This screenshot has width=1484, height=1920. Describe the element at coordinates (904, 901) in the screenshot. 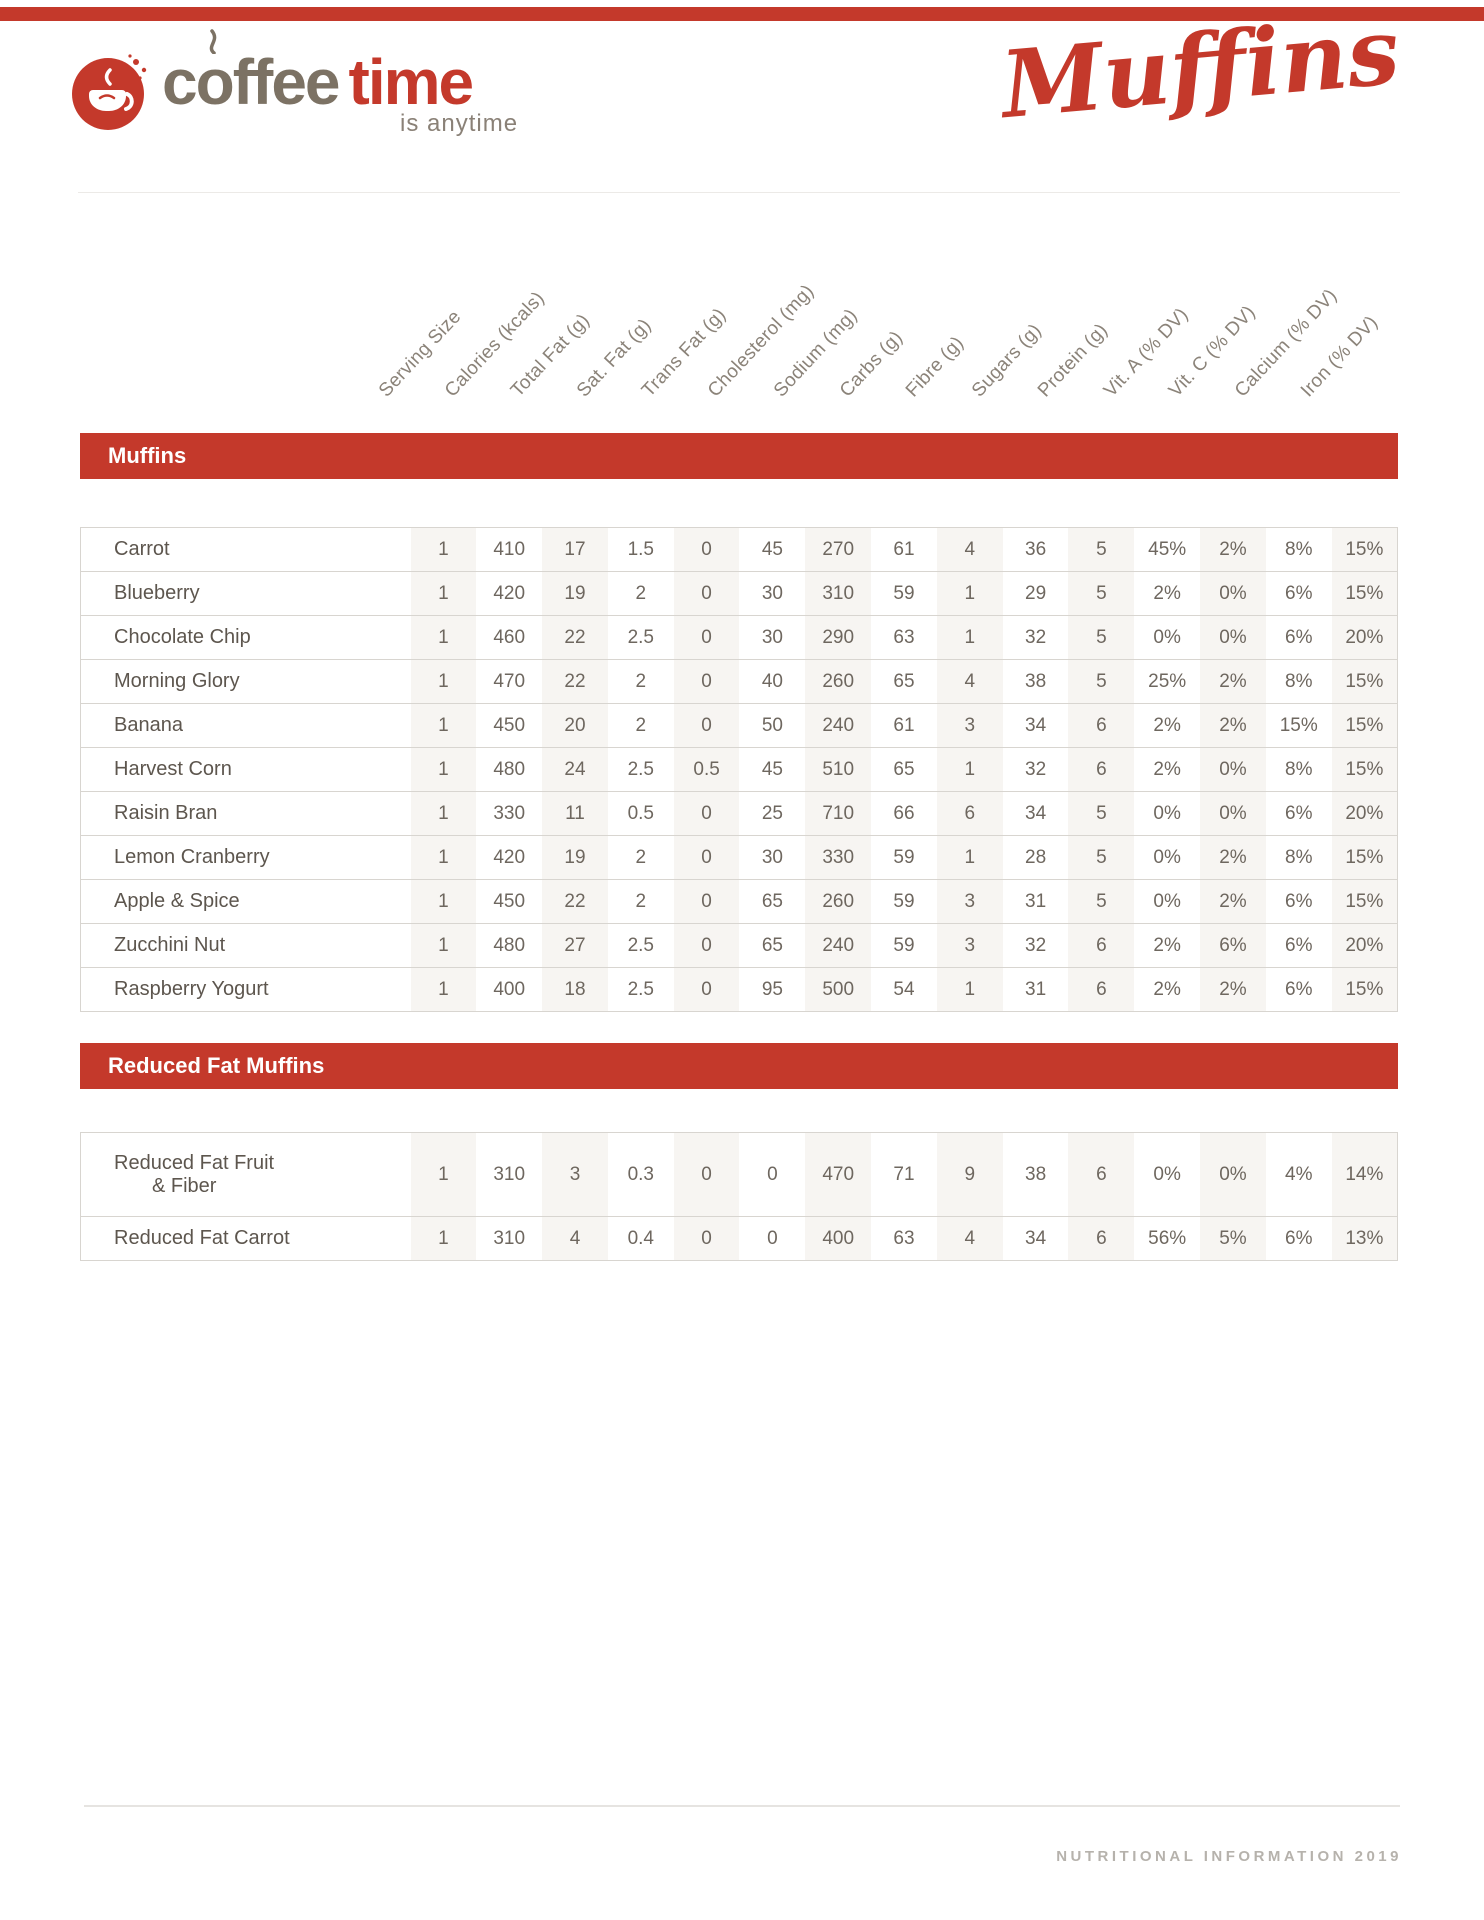

I see `value-cell: 59` at that location.